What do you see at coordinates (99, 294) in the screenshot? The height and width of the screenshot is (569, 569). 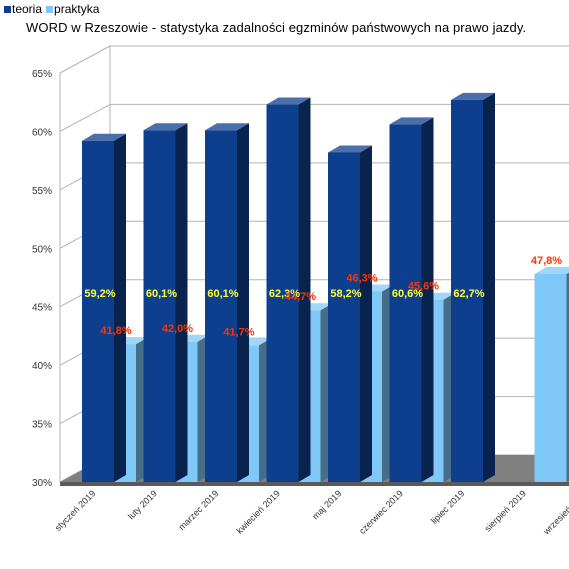 I see `data-label-teoria: 59,2%` at bounding box center [99, 294].